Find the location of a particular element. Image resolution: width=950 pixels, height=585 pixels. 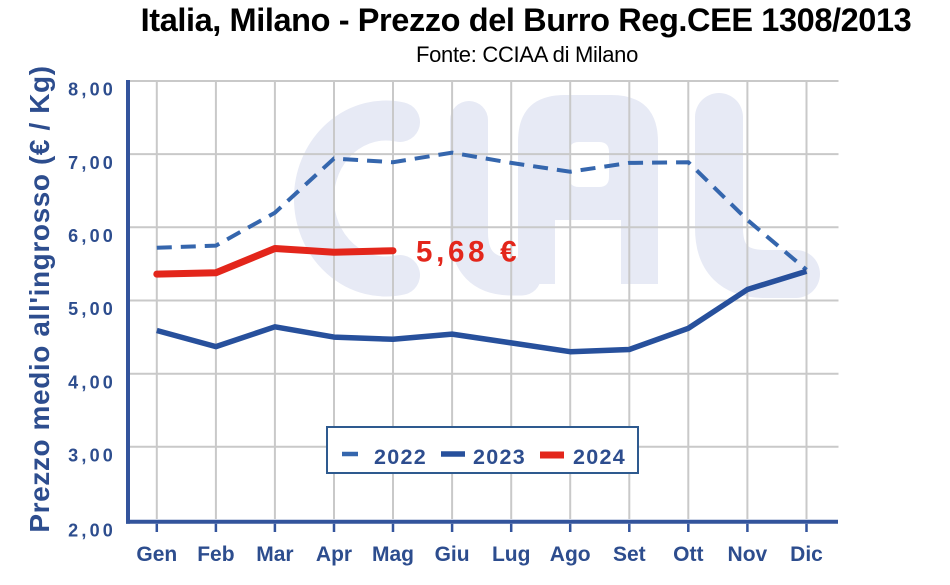

svg-text: 4,00 is located at coordinates (92, 382).